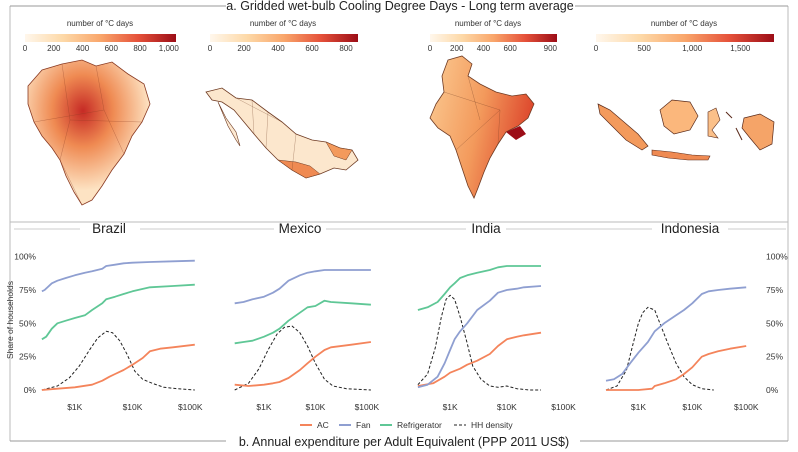 The height and width of the screenshot is (452, 798). What do you see at coordinates (486, 228) in the screenshot?
I see `country-label-india: India` at bounding box center [486, 228].